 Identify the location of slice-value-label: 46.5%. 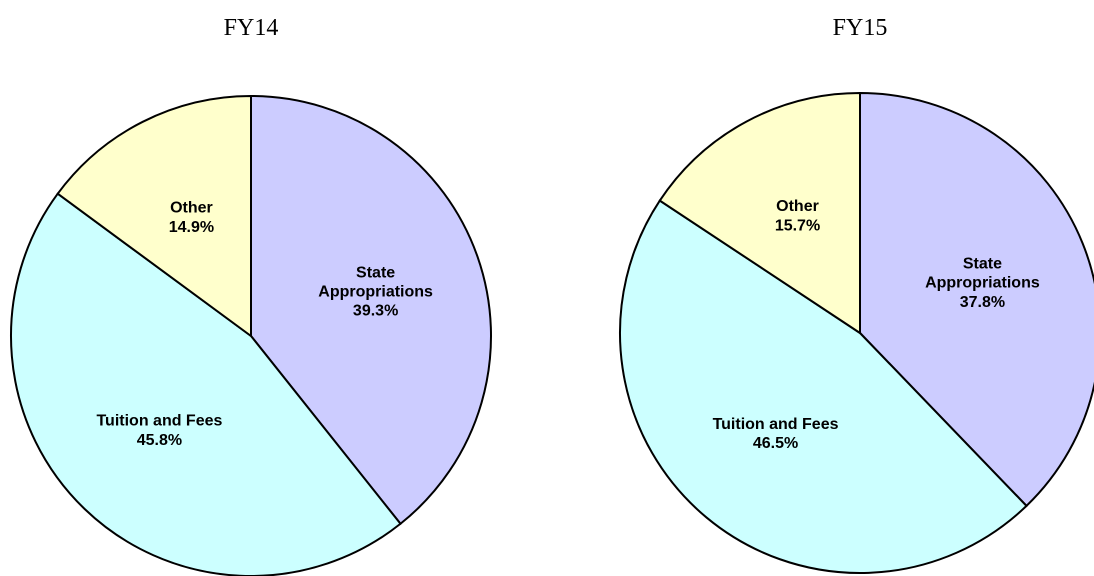
(775, 443).